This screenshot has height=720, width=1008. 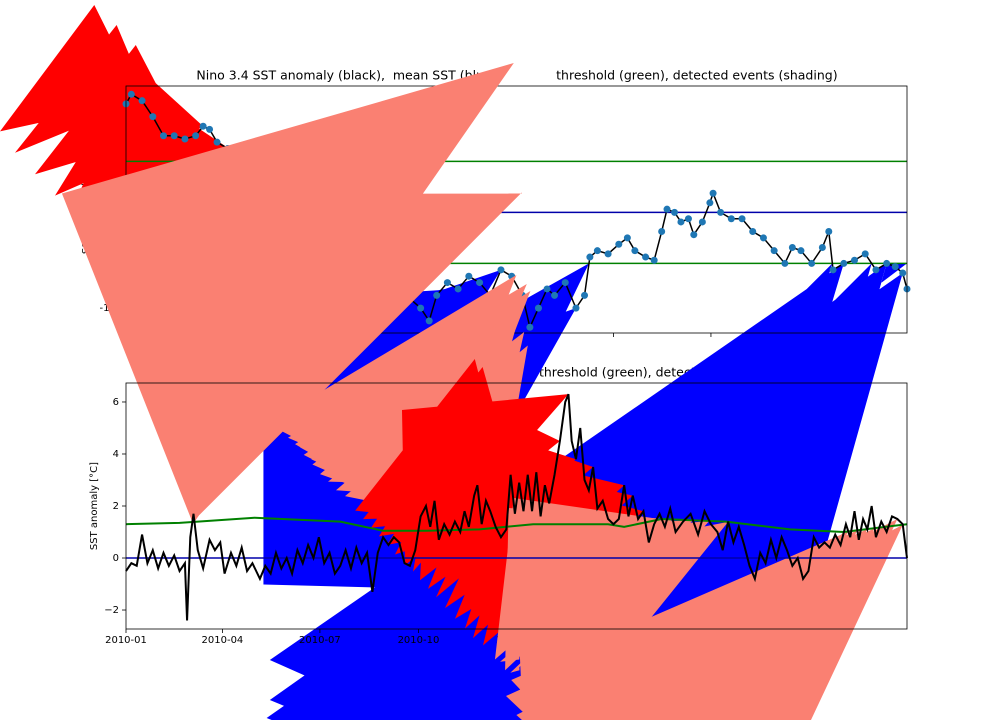 I want to click on x-tick-label: 2010-10, so click(x=419, y=640).